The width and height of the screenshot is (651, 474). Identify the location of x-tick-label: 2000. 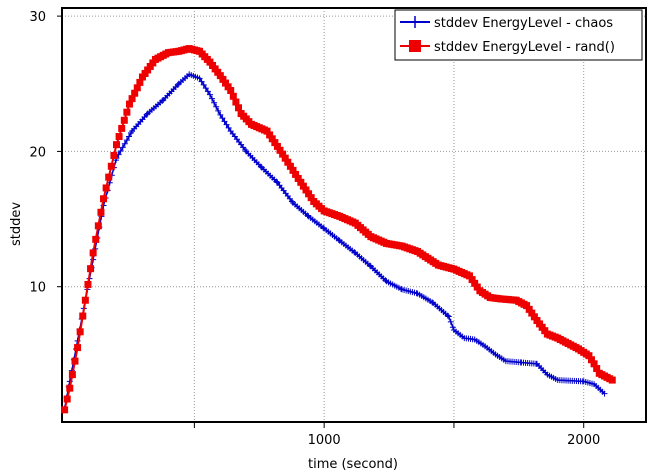
(583, 440).